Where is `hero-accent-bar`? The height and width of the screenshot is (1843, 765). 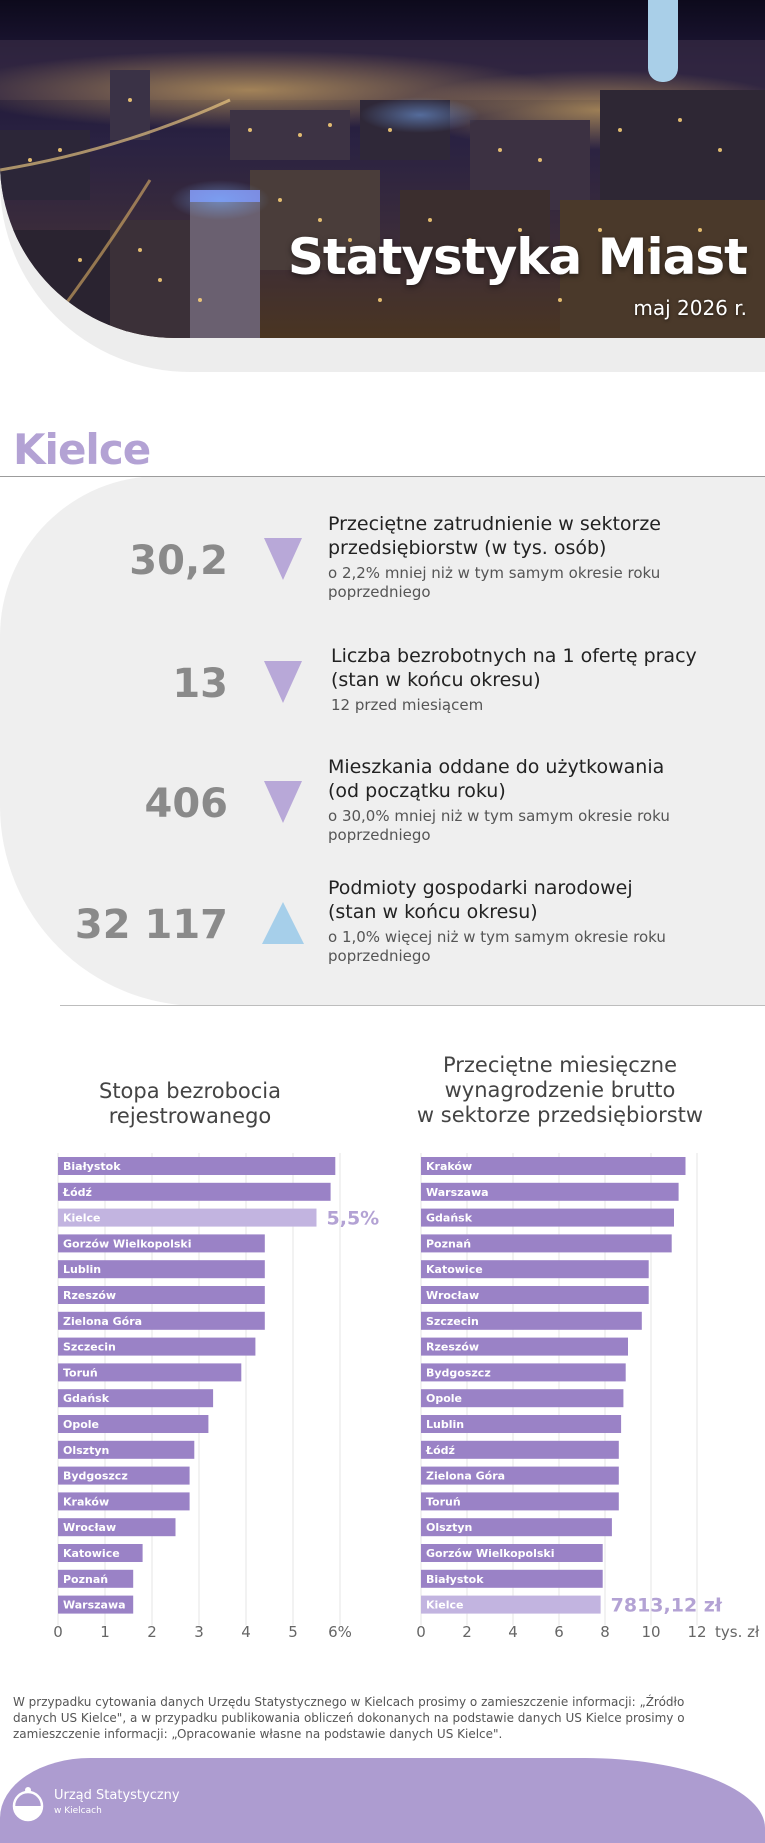 hero-accent-bar is located at coordinates (663, 41).